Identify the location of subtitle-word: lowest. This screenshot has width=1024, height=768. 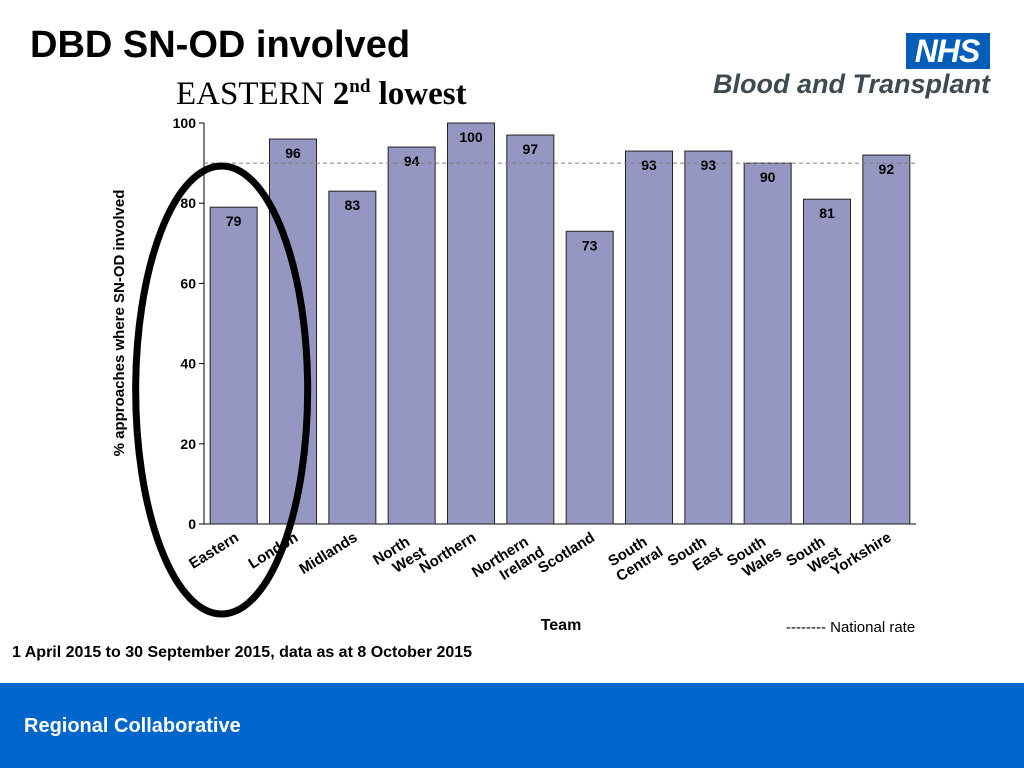
(422, 94).